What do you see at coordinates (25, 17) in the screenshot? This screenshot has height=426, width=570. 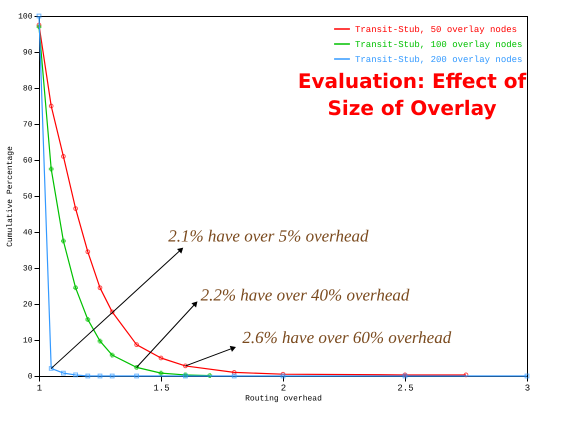 I see `y-tick-label: 100` at bounding box center [25, 17].